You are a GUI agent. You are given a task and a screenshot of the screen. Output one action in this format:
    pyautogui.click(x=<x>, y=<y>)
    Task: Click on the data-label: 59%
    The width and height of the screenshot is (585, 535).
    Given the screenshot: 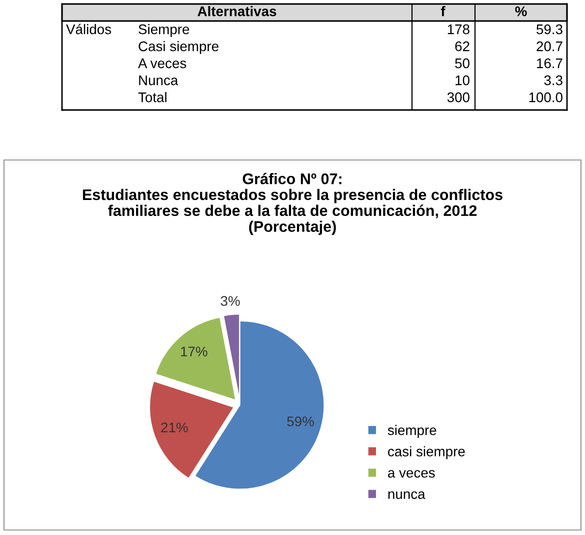 What is the action you would take?
    pyautogui.click(x=300, y=421)
    